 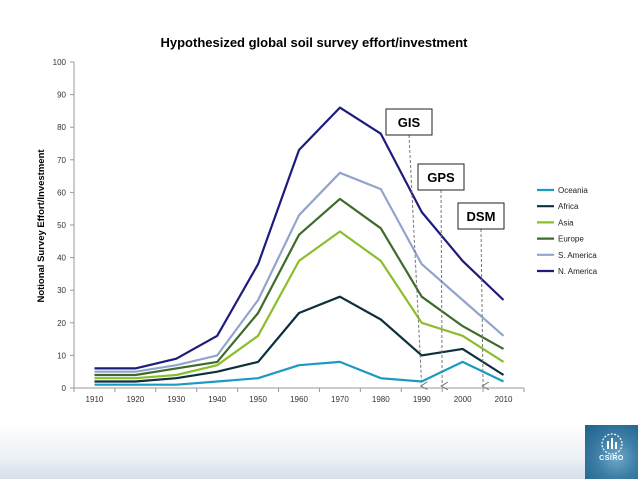 I want to click on callout-box-gis, so click(x=409, y=122).